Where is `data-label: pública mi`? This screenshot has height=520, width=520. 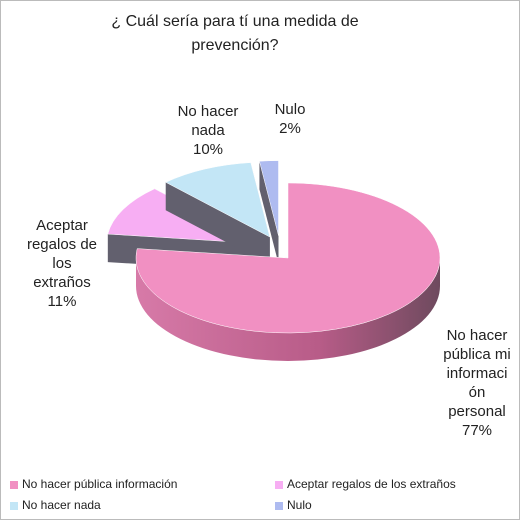
data-label: pública mi is located at coordinates (477, 354).